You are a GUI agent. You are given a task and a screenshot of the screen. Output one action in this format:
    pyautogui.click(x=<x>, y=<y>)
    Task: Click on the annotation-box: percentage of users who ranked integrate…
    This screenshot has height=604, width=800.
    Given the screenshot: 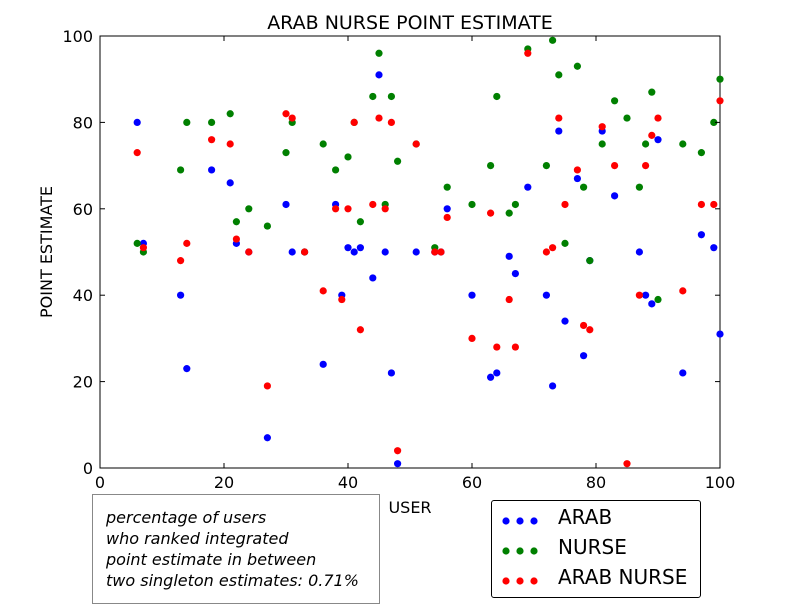 What is the action you would take?
    pyautogui.click(x=236, y=549)
    